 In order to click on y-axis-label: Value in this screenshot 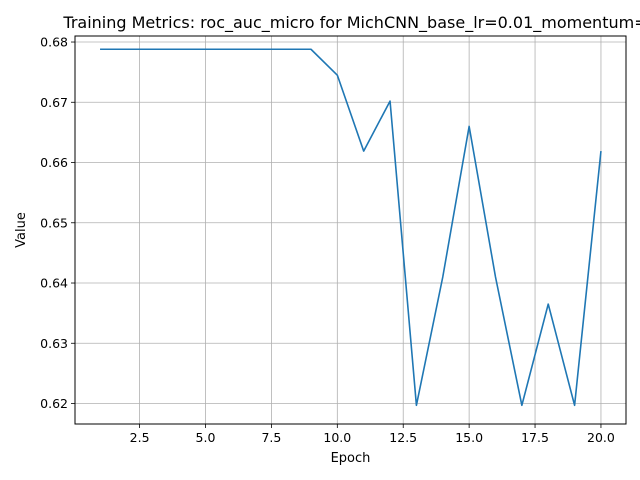, I will do `click(21, 230)`.